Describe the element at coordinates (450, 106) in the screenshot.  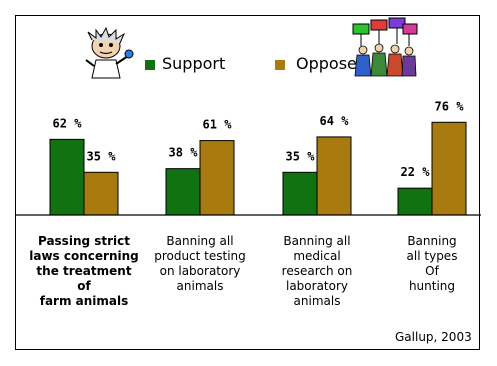
I see `data-label-oppose-3: 76 %` at that location.